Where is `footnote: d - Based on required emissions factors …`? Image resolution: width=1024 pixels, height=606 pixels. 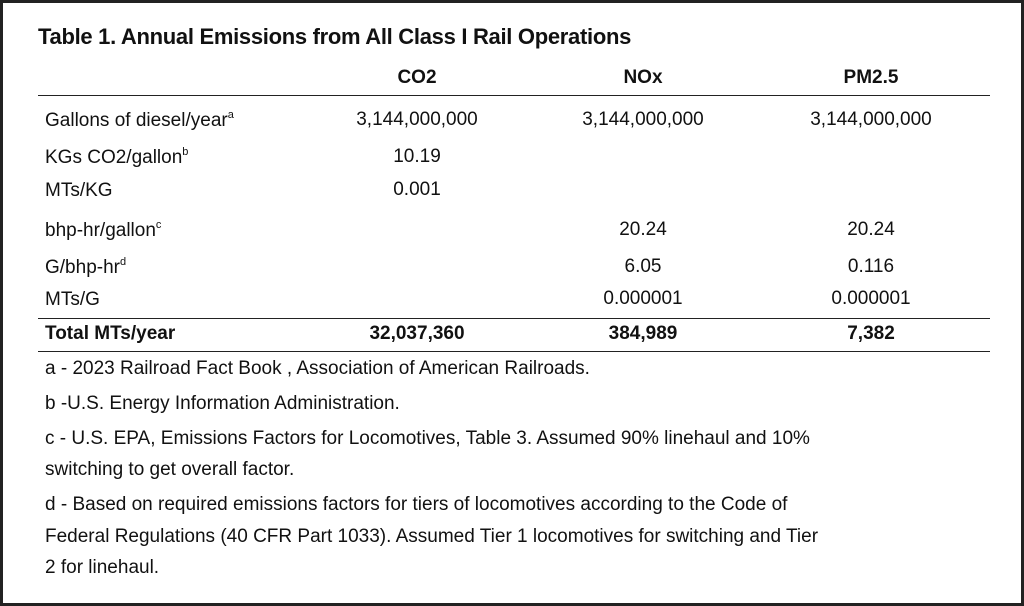
footnote: d - Based on required emissions factors … is located at coordinates (416, 504).